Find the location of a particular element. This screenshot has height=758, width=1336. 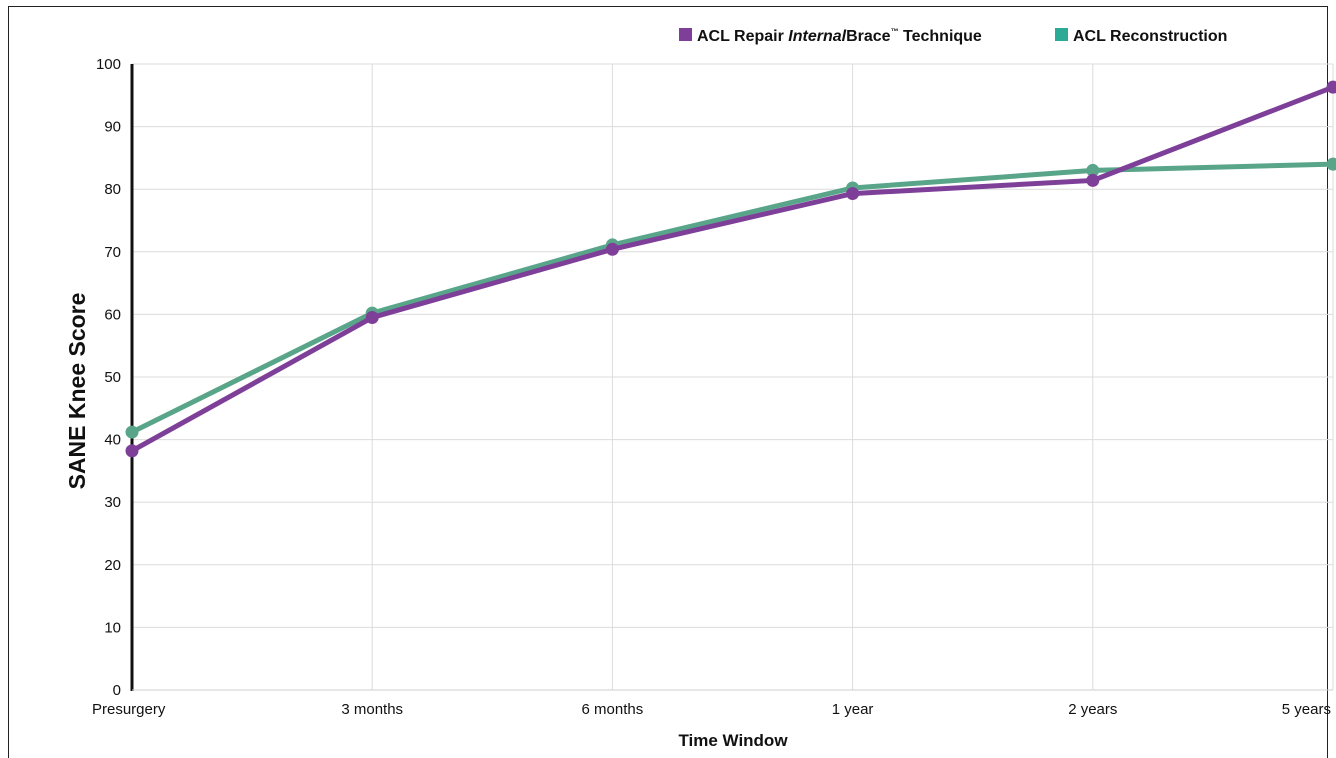

x-tick-label-1: 3 months is located at coordinates (372, 709).